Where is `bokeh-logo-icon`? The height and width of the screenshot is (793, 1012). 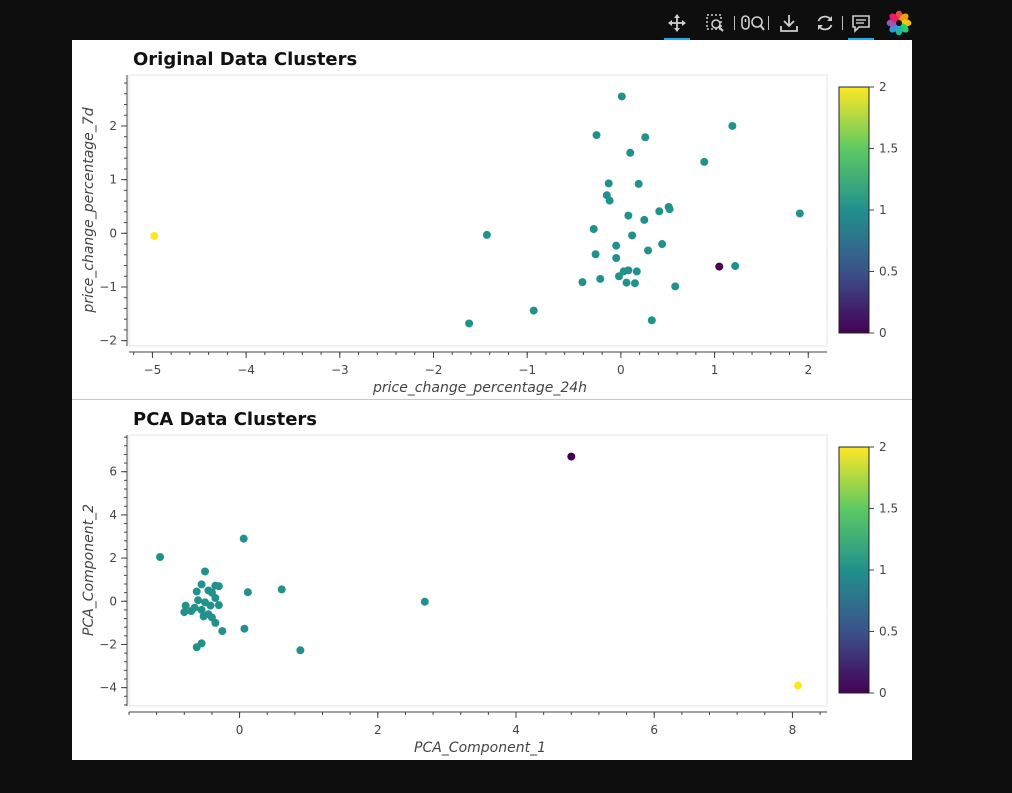 bokeh-logo-icon is located at coordinates (899, 23).